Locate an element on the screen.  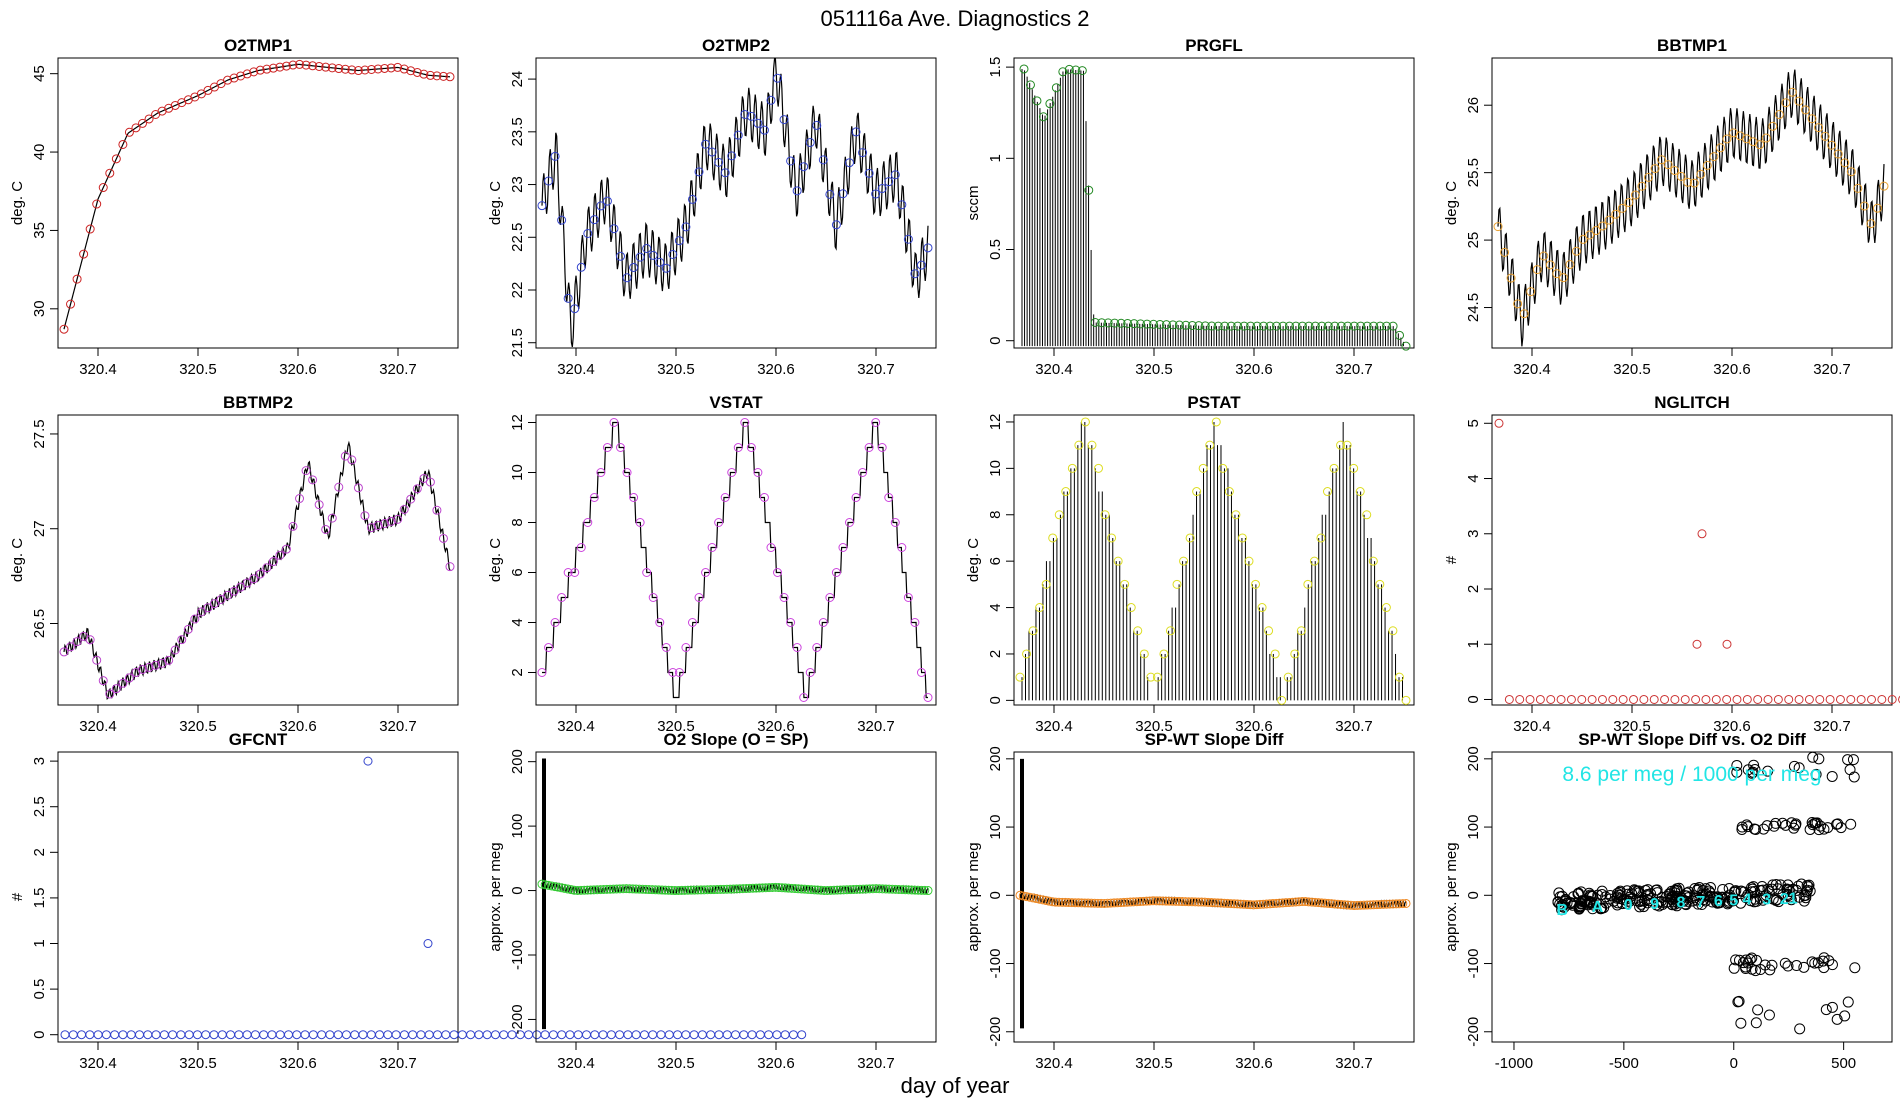
y-tick-label: 1.5 is located at coordinates (39, 897).